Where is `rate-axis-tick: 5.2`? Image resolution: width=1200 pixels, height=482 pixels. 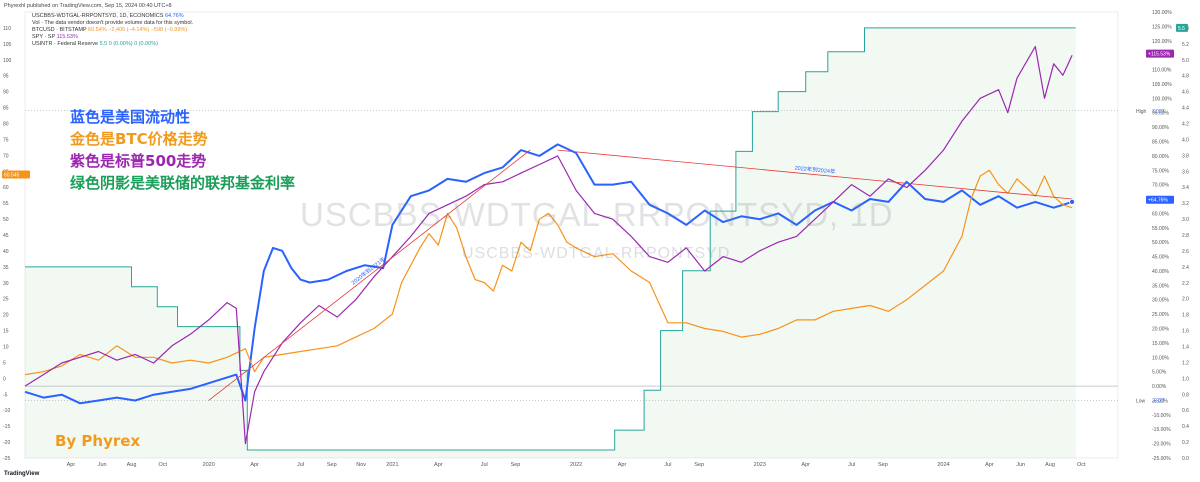 rate-axis-tick: 5.2 is located at coordinates (1185, 45).